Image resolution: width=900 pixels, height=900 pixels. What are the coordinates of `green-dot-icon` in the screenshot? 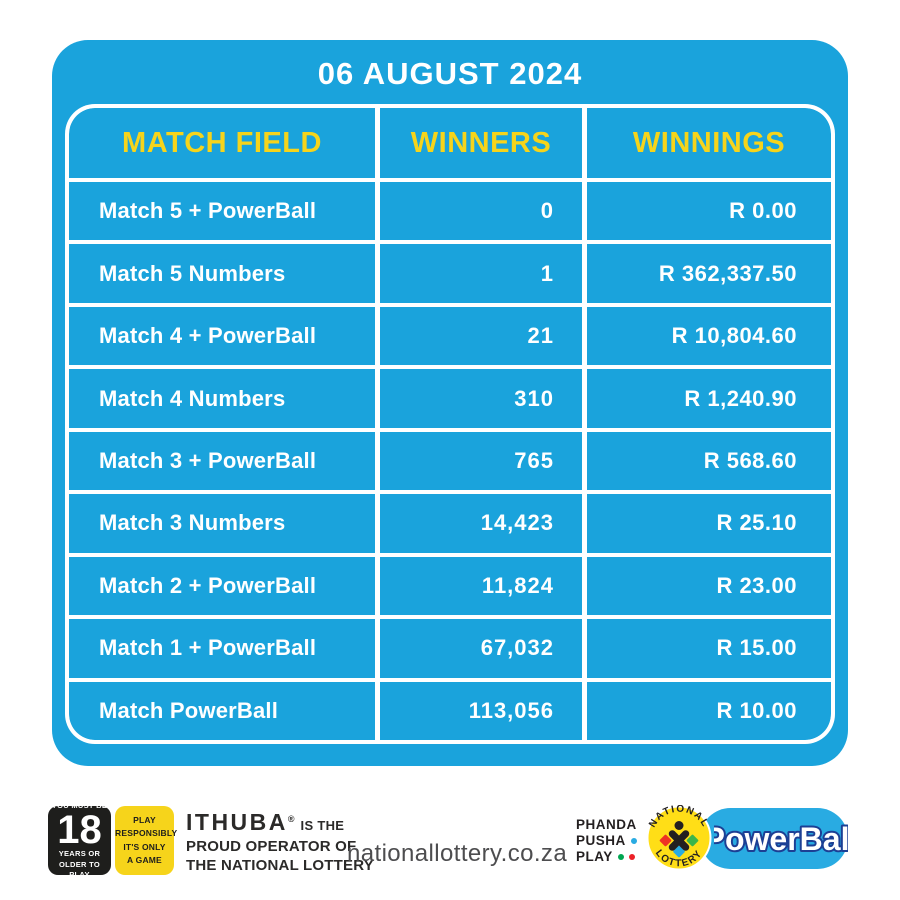 It's located at (620, 857).